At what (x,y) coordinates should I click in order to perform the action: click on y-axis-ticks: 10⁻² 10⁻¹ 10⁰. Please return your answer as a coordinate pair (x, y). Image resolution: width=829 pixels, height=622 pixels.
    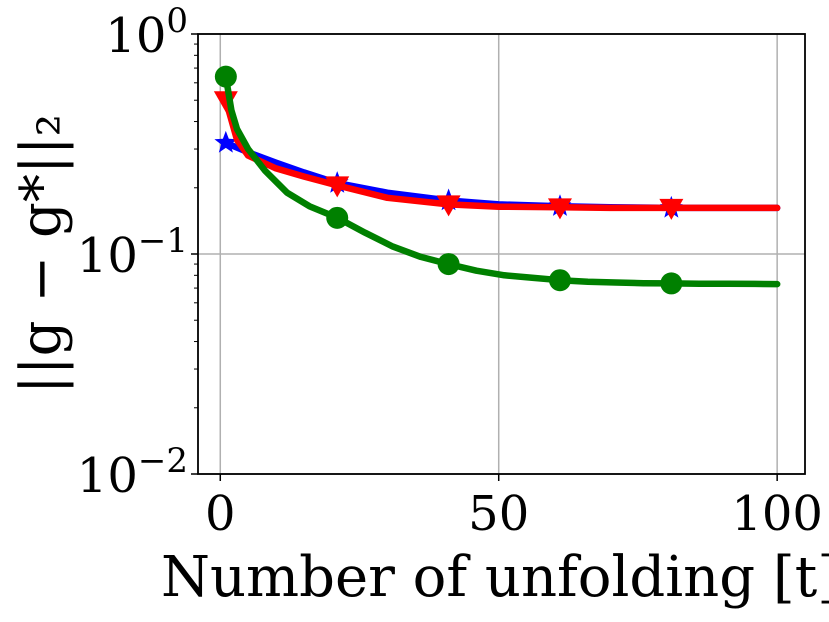
    Looking at the image, I should click on (137, 252).